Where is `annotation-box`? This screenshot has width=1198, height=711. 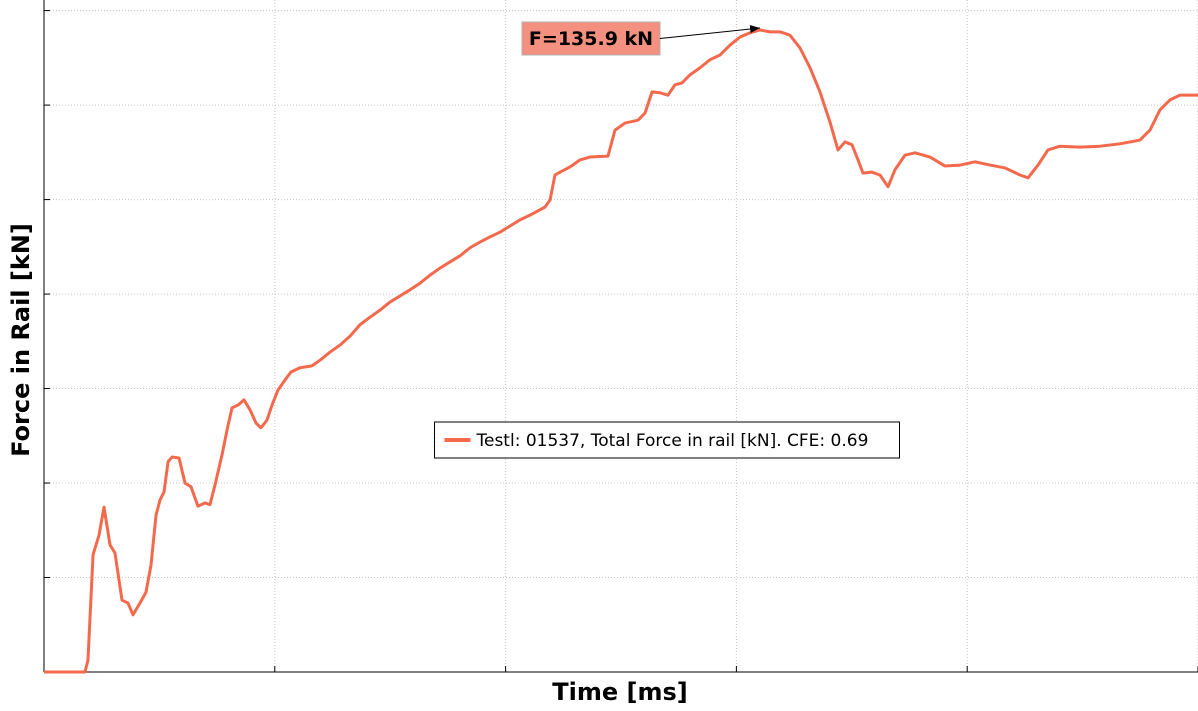
annotation-box is located at coordinates (591, 38).